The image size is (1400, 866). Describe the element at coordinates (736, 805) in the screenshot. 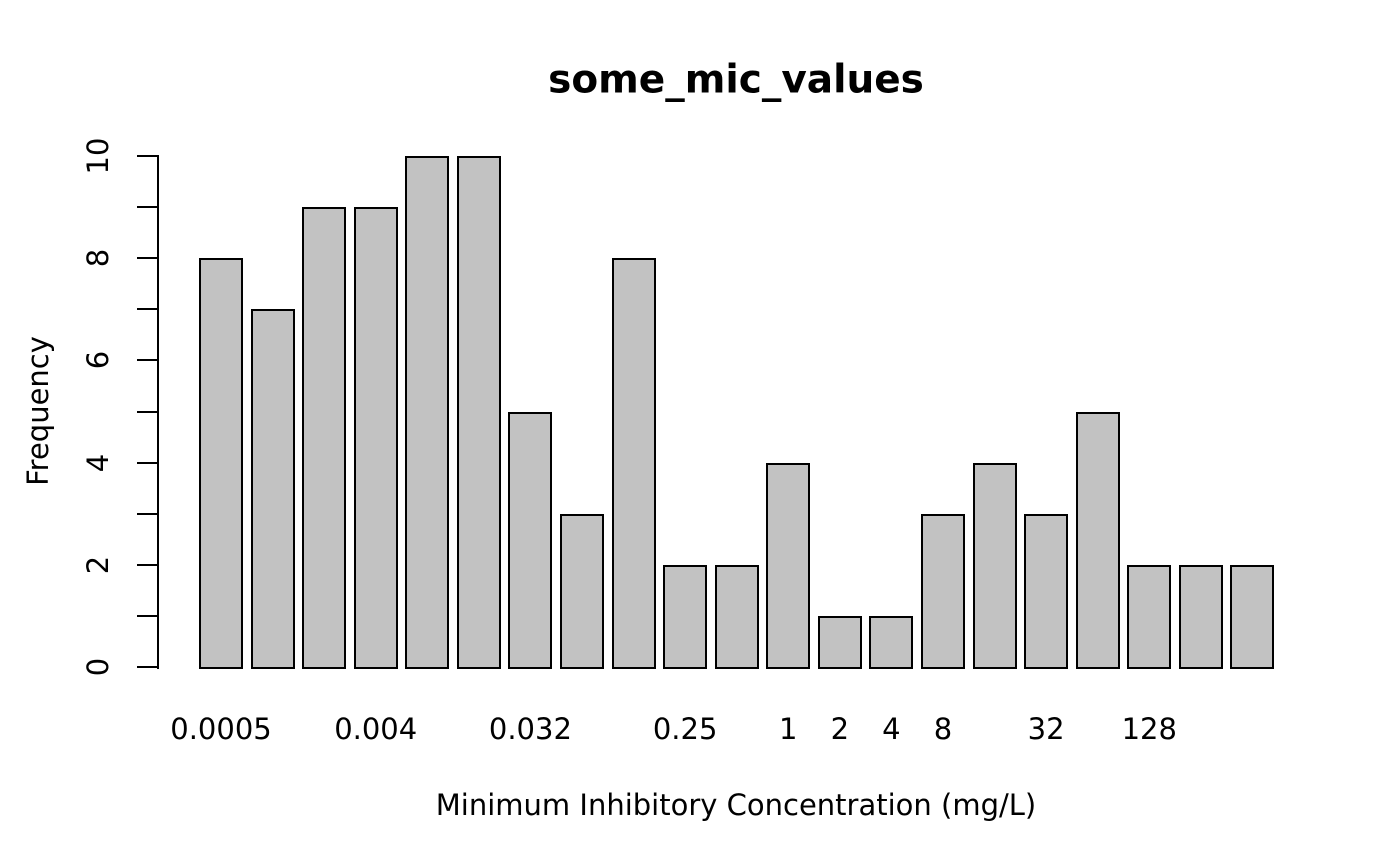

I see `x-axis-title: Minimum Inhibitory Concentration (mg/L)` at that location.